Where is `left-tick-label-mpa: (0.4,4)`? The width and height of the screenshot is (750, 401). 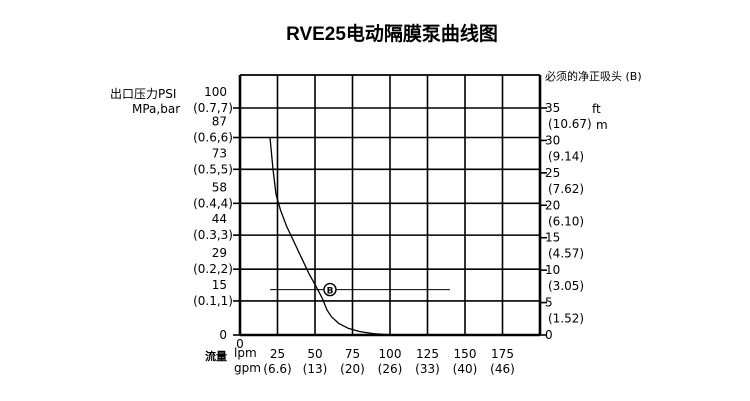 left-tick-label-mpa: (0.4,4) is located at coordinates (213, 203).